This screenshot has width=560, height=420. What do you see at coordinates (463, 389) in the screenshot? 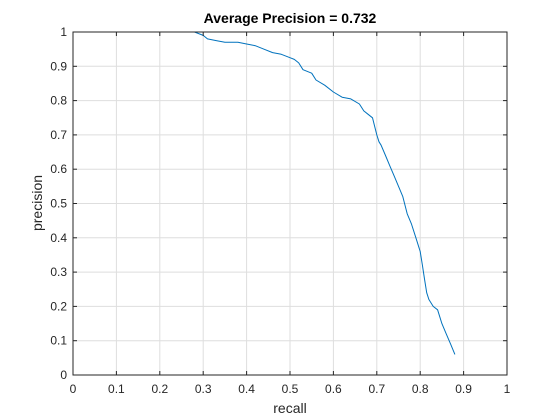
I see `x-tick-label: 0.9` at bounding box center [463, 389].